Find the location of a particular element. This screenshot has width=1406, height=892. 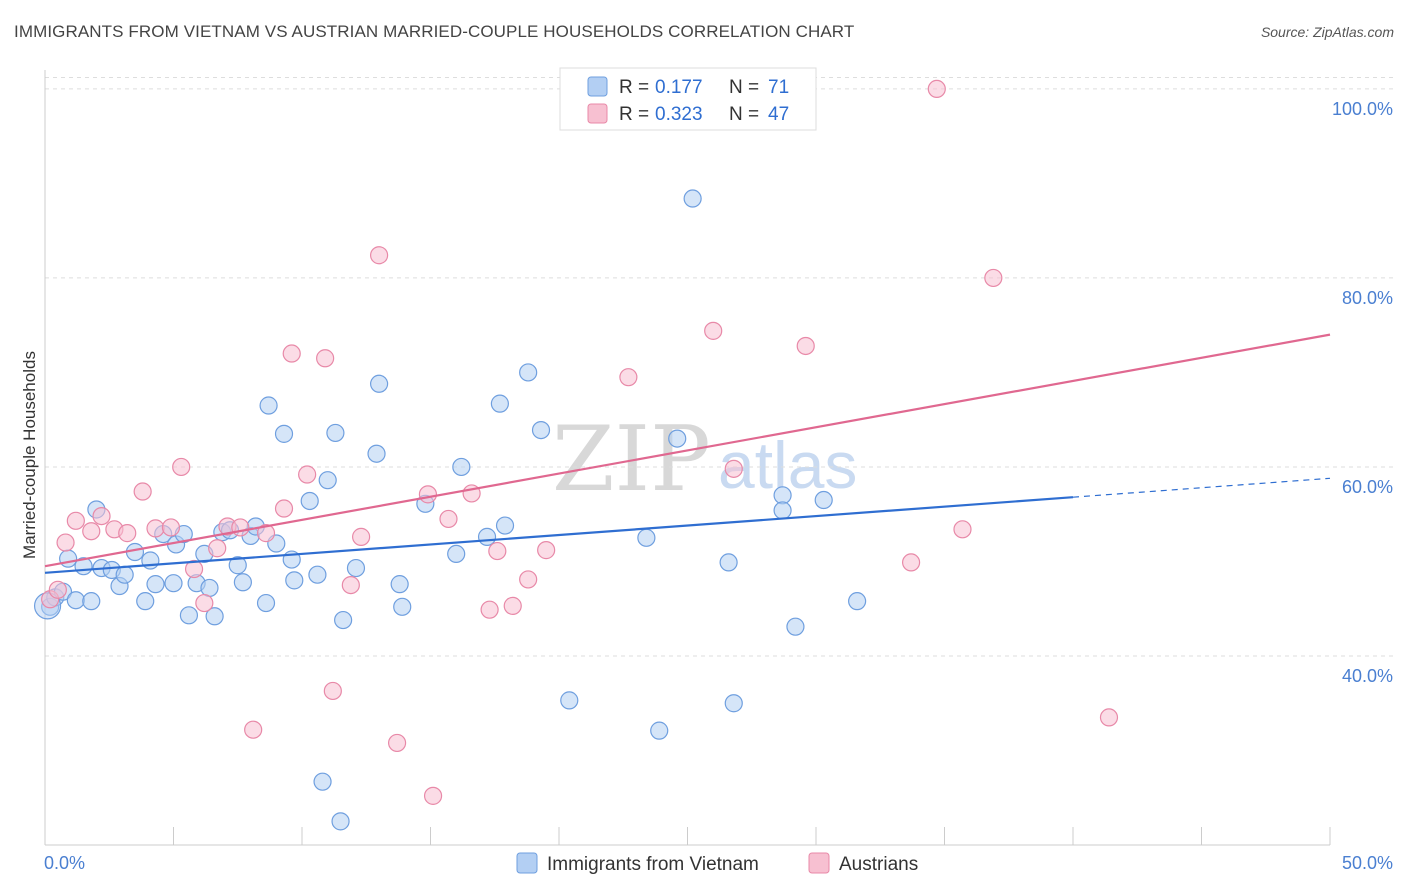

legend-n-label-1: N = is located at coordinates (744, 87).